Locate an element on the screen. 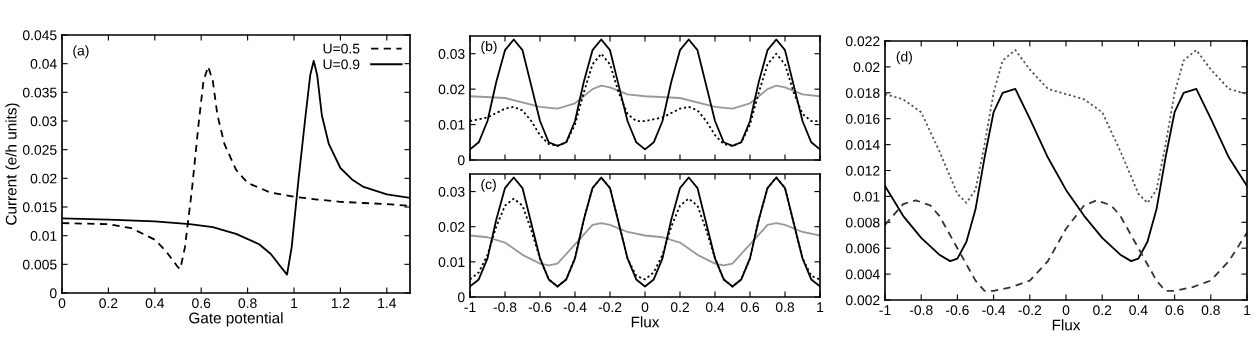  y-tick-label: 0.008 is located at coordinates (862, 222).